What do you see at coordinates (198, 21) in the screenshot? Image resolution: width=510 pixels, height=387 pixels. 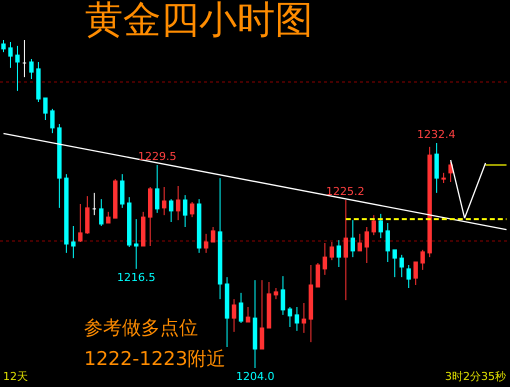 I see `chart-title: 黄金四小时图` at bounding box center [198, 21].